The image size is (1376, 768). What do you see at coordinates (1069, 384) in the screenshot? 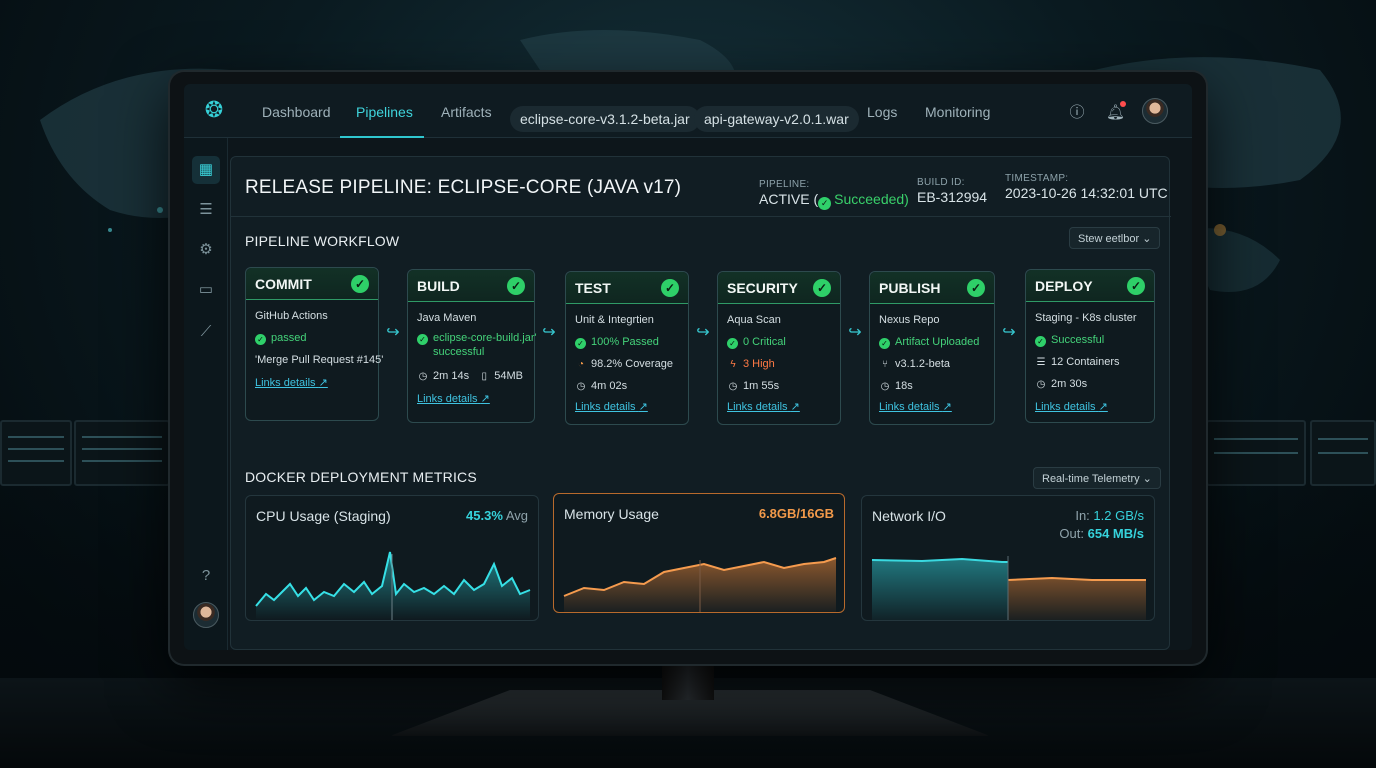
I see `stage-duration-value: 2m 30s` at bounding box center [1069, 384].